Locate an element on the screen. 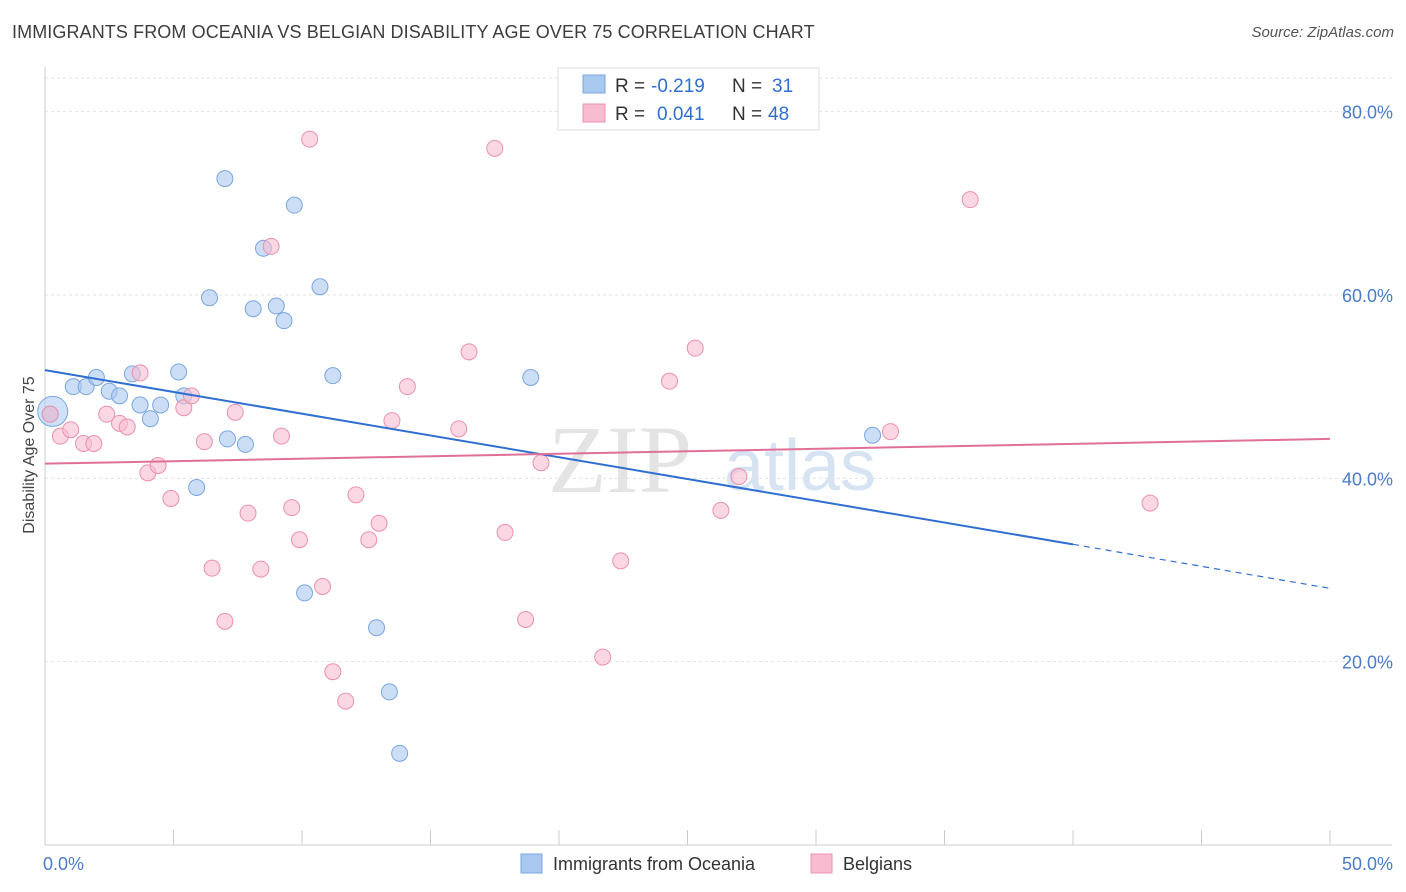 Image resolution: width=1406 pixels, height=892 pixels. legend-n-label-oceania: N = is located at coordinates (747, 86).